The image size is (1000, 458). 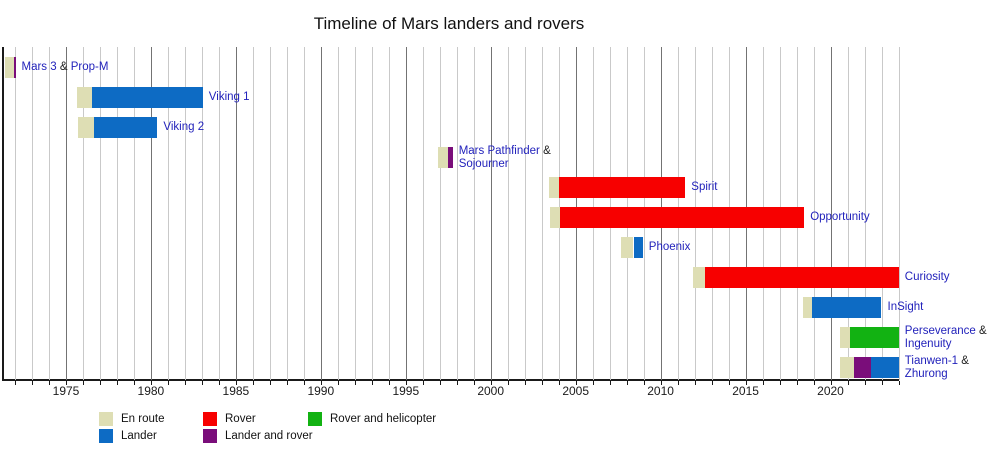 I want to click on mission-label: Mars 3 & Prop-M, so click(x=65, y=67).